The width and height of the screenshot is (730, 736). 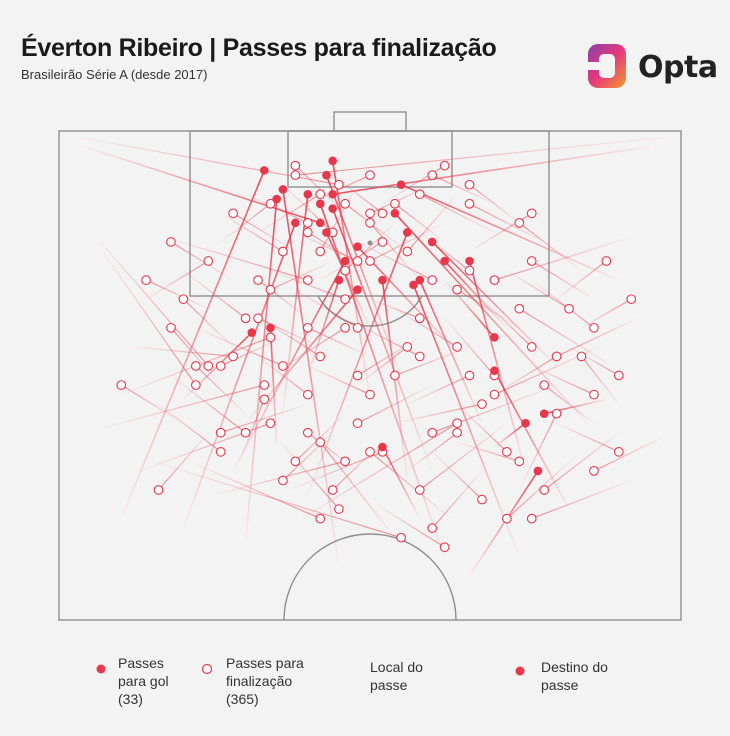 I want to click on legend-shot-line3: (365), so click(x=242, y=699).